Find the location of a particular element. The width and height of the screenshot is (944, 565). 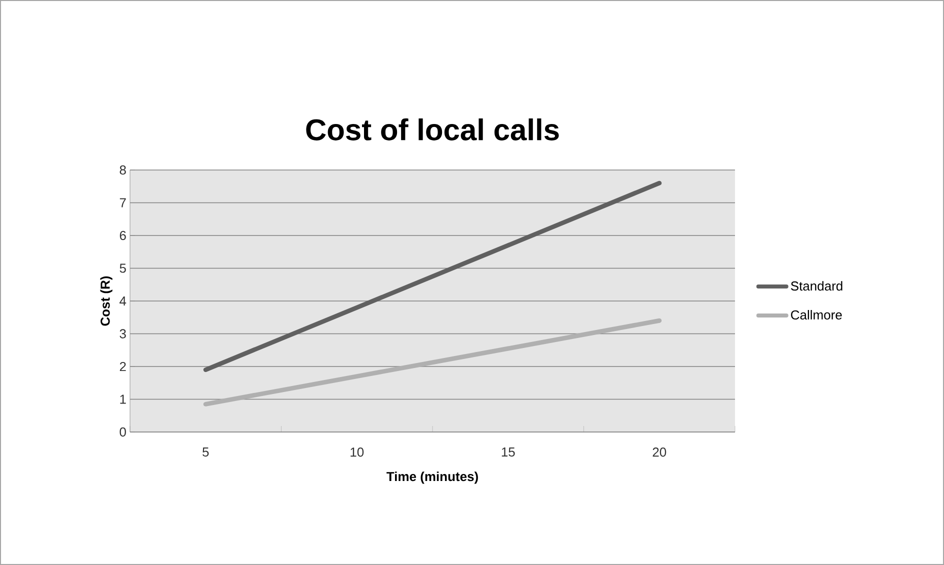

legend-label: Standard is located at coordinates (816, 286).